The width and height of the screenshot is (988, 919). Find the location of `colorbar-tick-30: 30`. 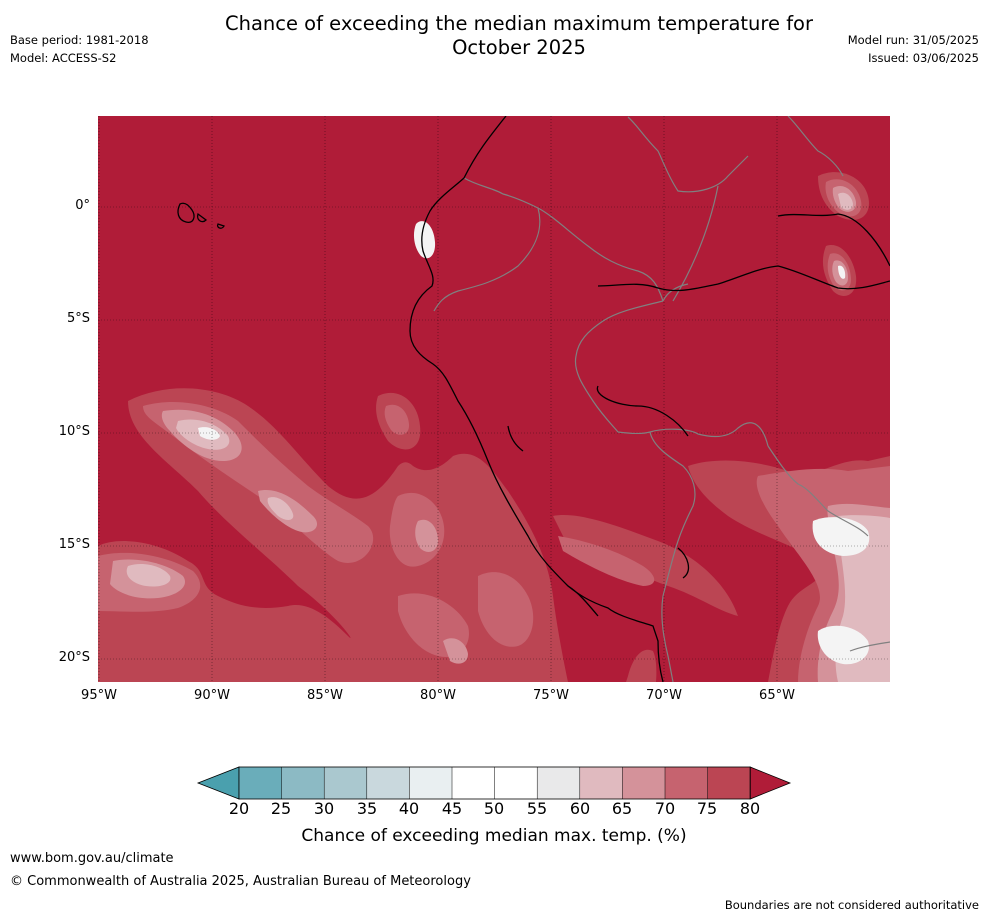

colorbar-tick-30: 30 is located at coordinates (324, 808).